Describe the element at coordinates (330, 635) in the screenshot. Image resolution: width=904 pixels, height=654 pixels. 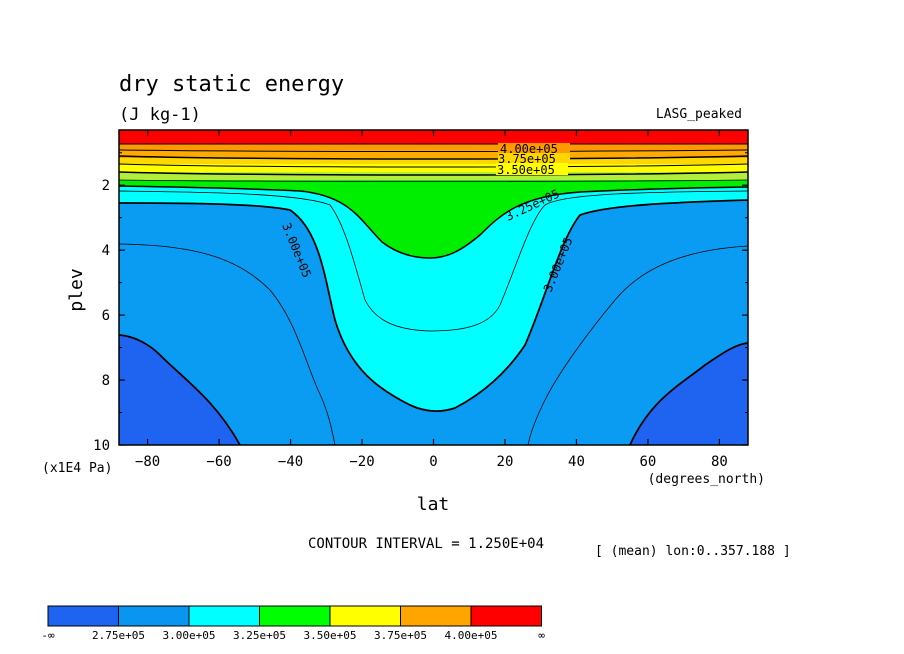
I see `colorbar-label: 3.50e+05` at that location.